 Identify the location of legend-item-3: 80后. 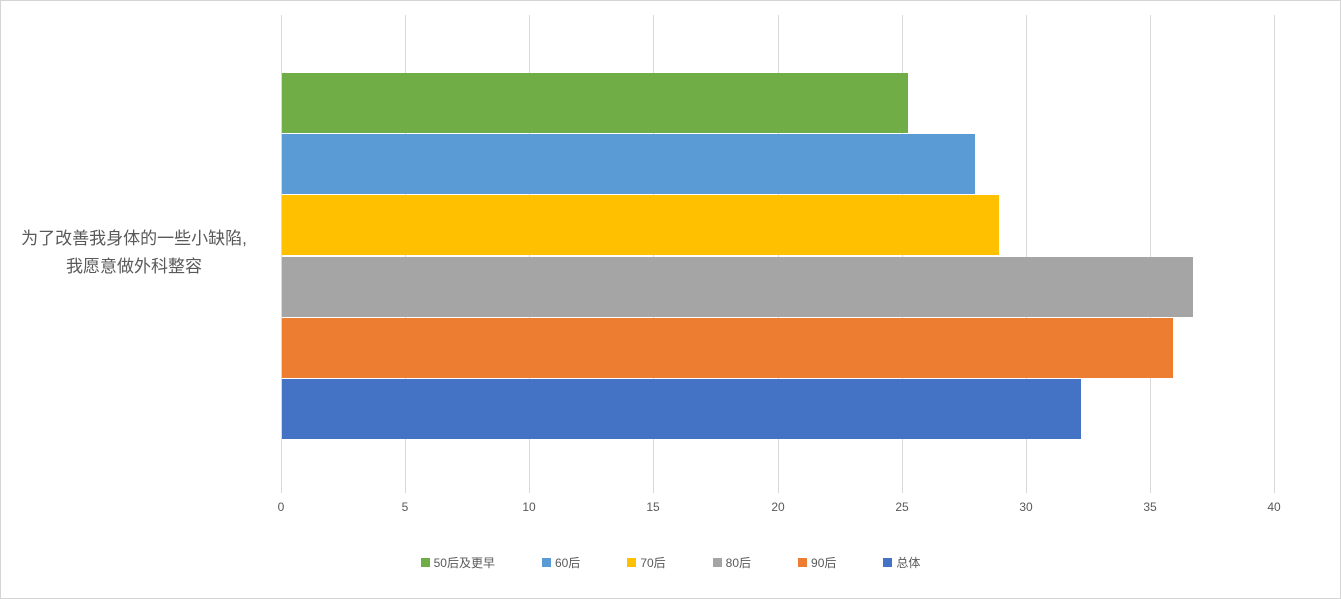
(732, 562).